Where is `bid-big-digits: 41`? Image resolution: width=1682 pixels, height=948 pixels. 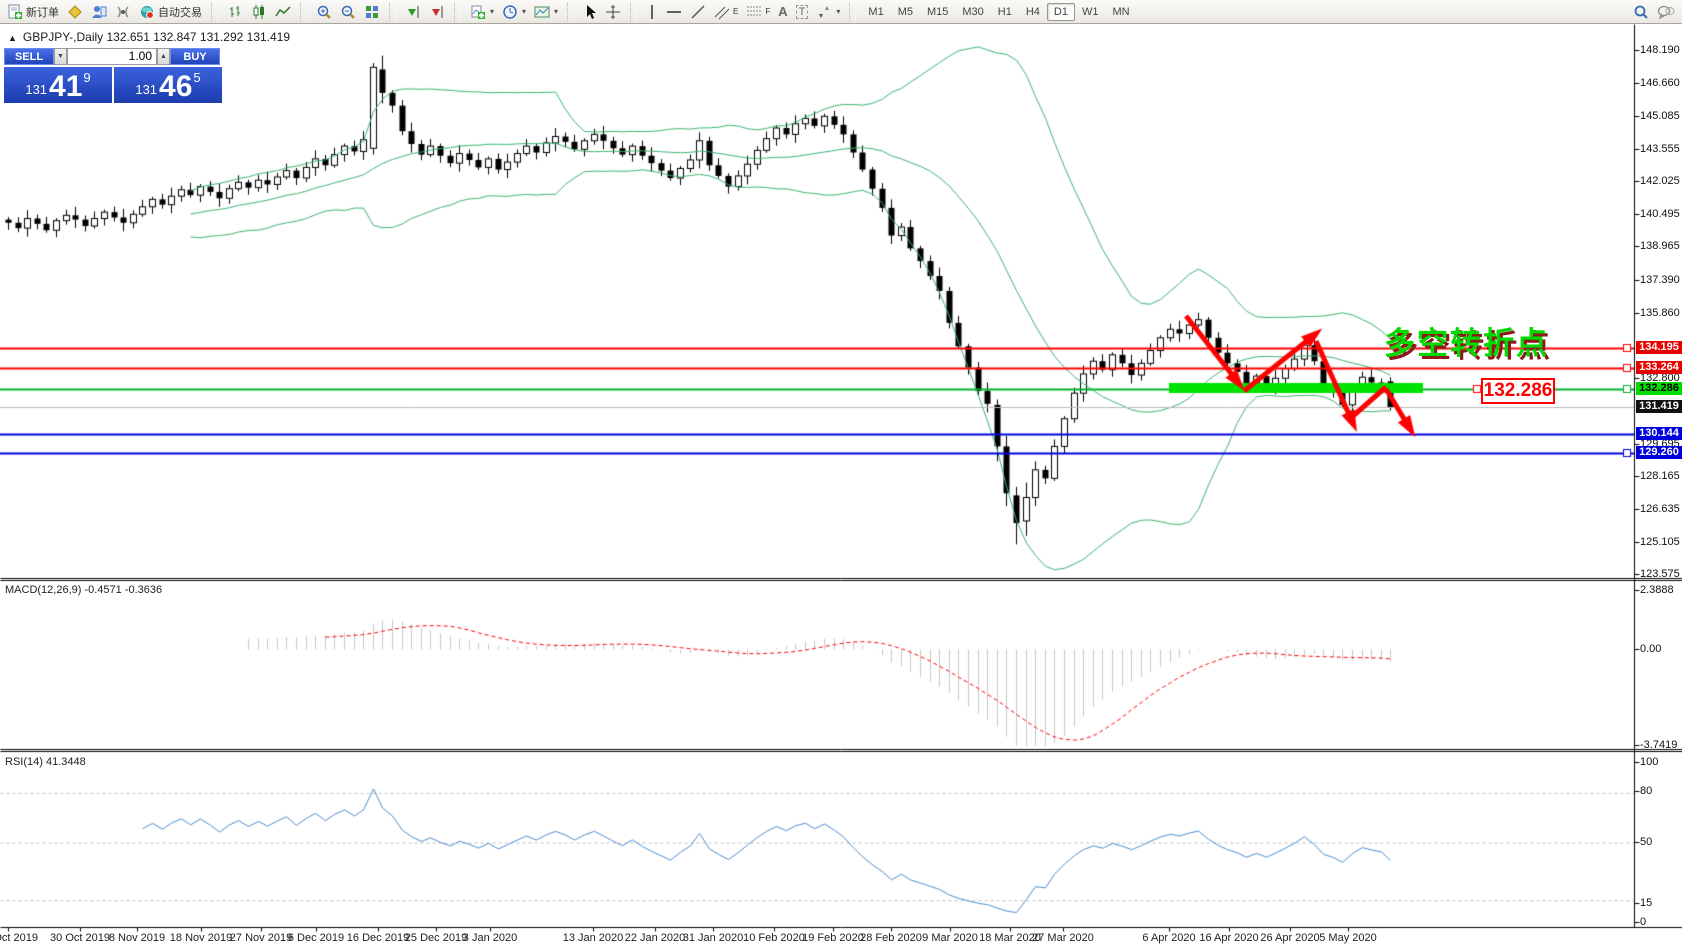
bid-big-digits: 41 is located at coordinates (66, 86).